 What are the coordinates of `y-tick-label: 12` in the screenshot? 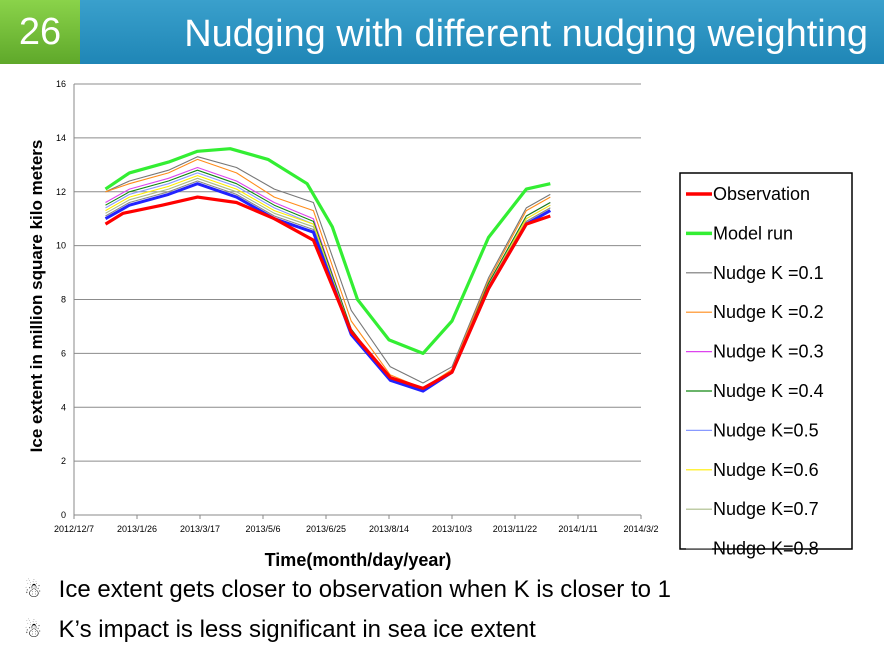 It's located at (61, 192).